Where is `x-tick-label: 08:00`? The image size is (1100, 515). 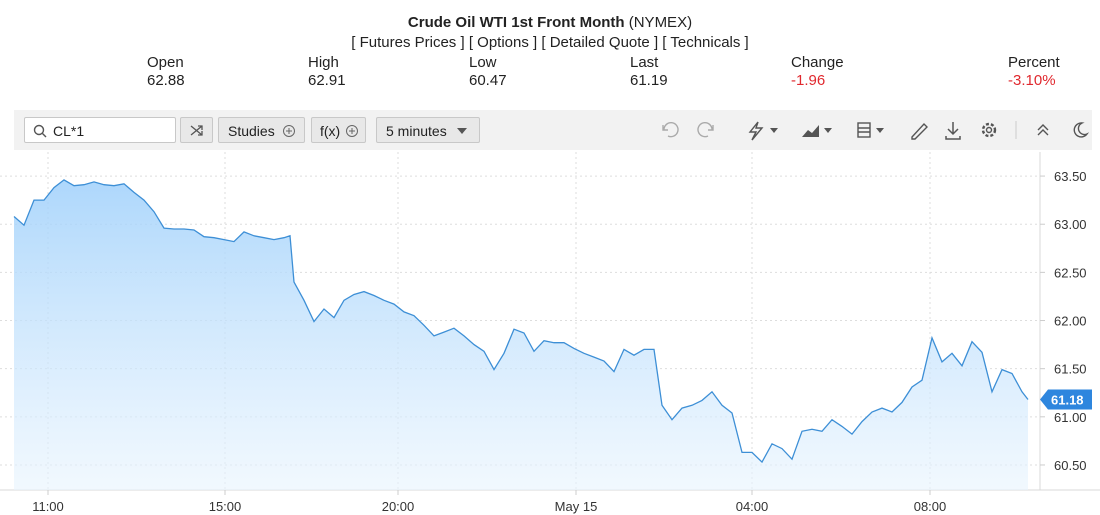
x-tick-label: 08:00 is located at coordinates (930, 506).